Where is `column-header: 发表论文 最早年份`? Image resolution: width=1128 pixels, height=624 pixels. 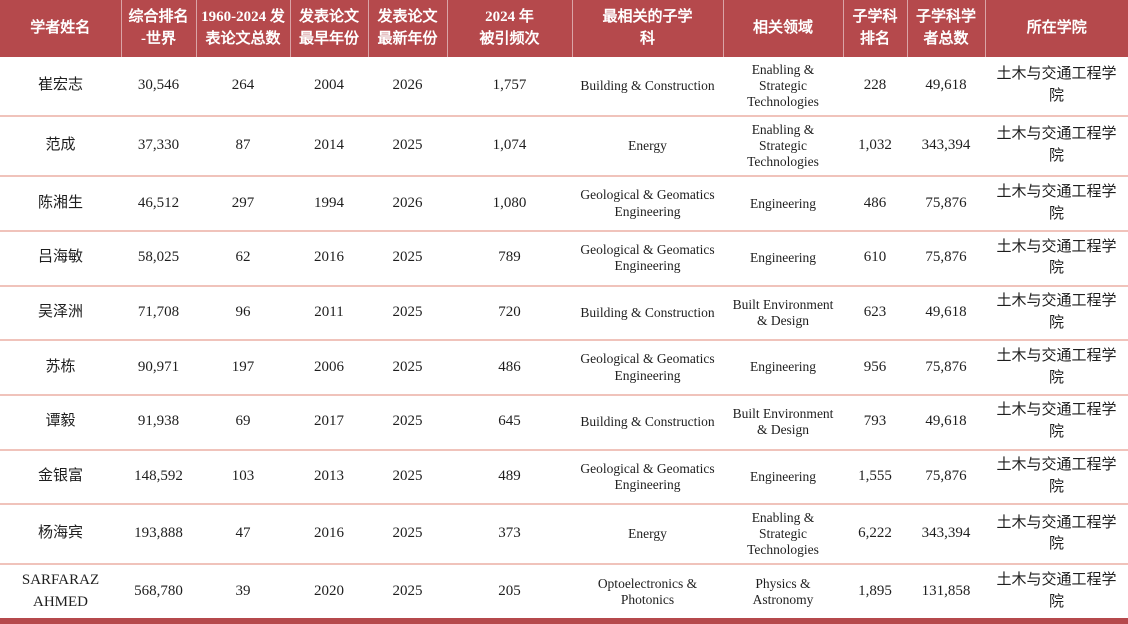
column-header: 发表论文 最早年份 is located at coordinates (328, 28).